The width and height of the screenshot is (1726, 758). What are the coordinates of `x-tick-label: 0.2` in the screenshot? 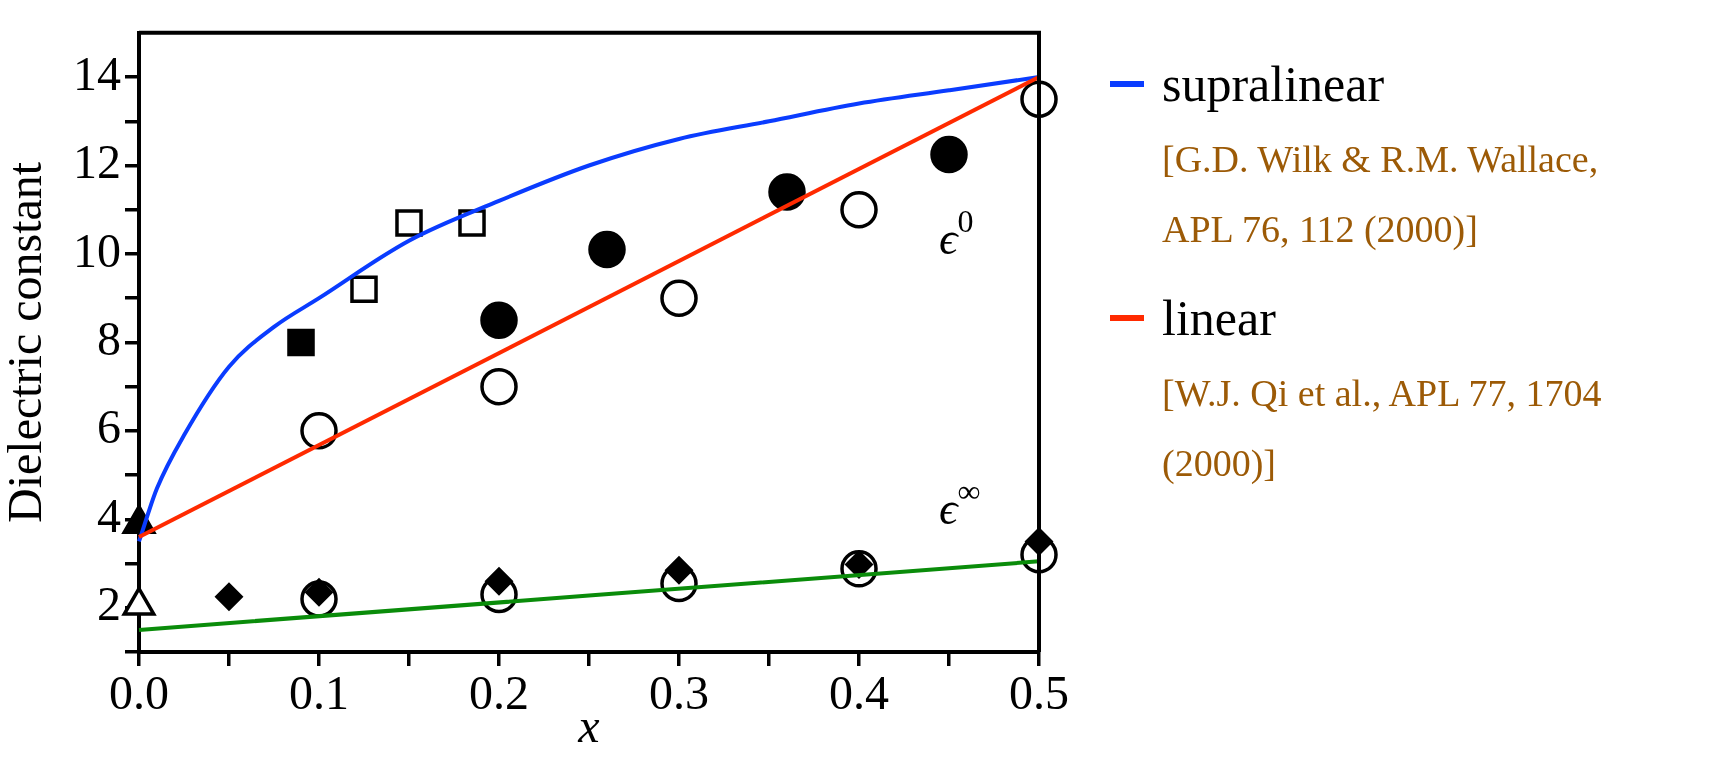 It's located at (499, 693).